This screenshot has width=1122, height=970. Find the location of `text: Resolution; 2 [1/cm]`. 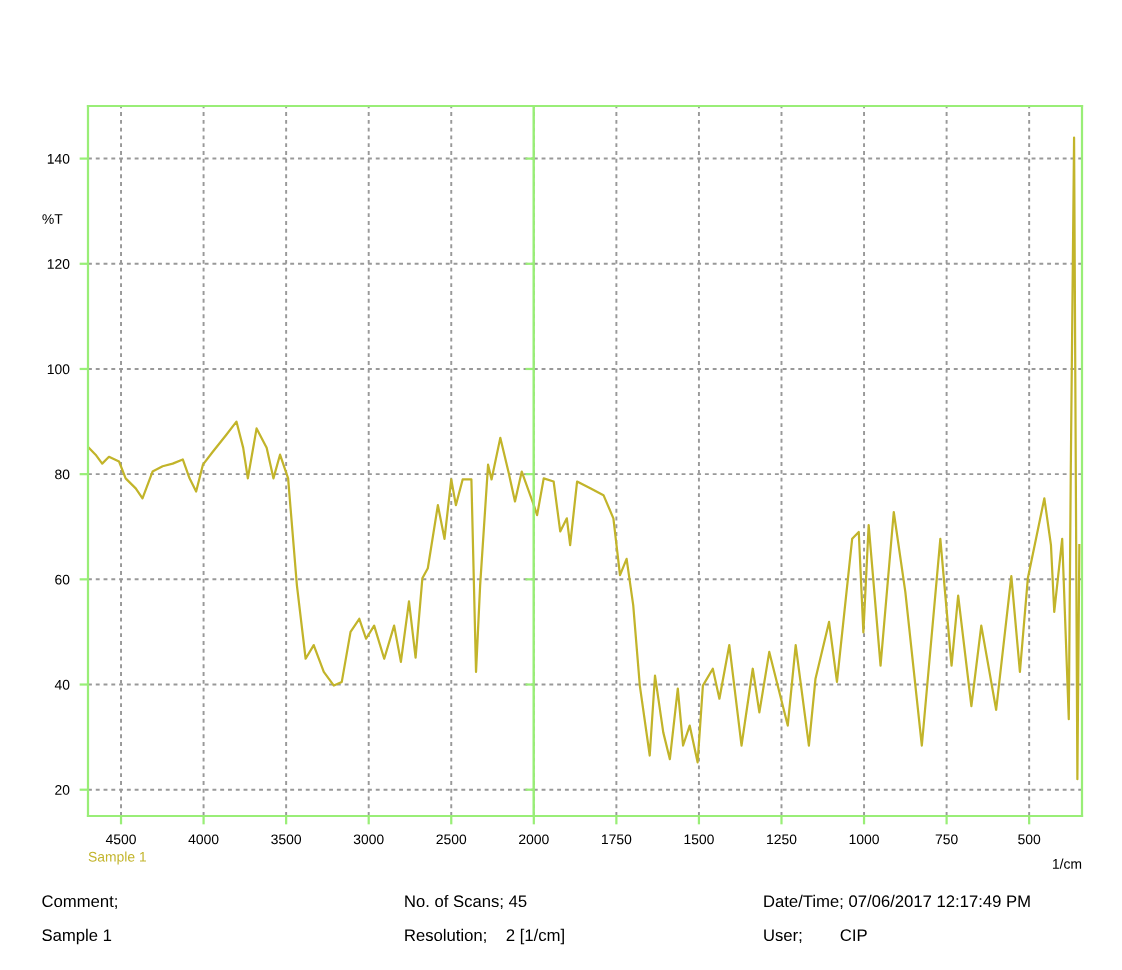

text: Resolution; 2 [1/cm] is located at coordinates (484, 936).